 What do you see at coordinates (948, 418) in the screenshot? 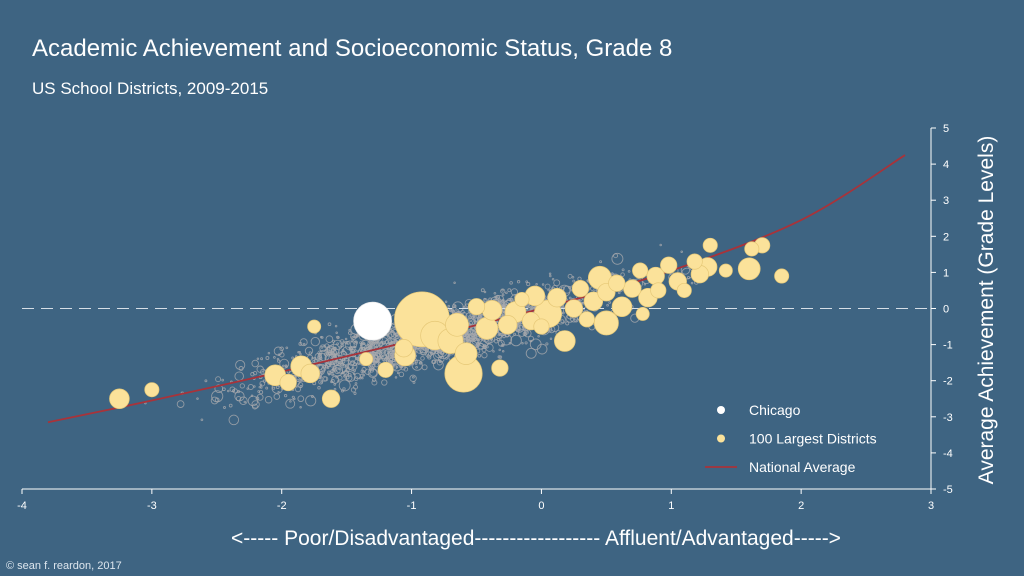
I see `y-tick-label: -3` at bounding box center [948, 418].